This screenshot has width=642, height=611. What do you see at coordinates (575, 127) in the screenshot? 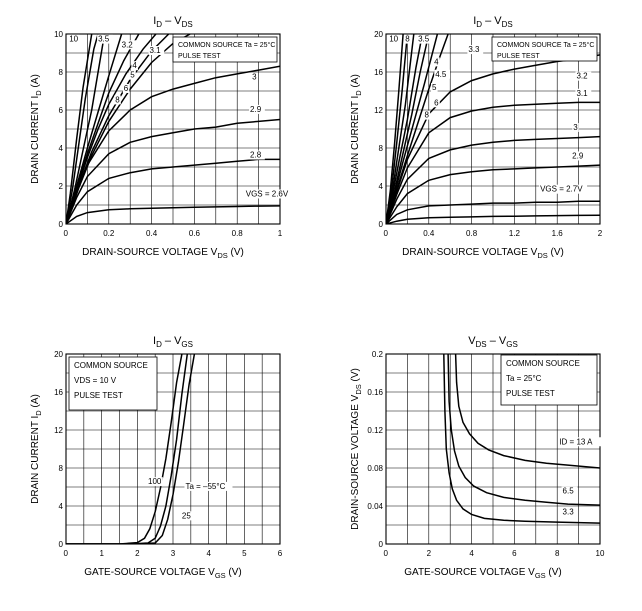
I see `annotation-label: 3` at bounding box center [575, 127].